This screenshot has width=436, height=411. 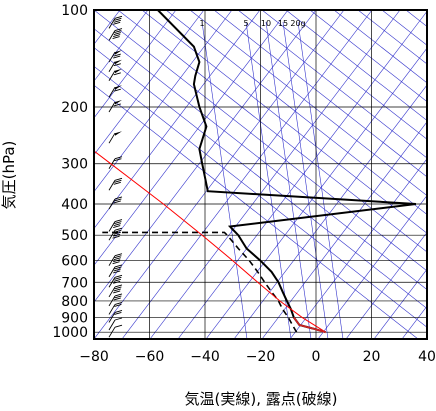 What do you see at coordinates (297, 23) in the screenshot?
I see `mixing-ratio-label: 20g` at bounding box center [297, 23].